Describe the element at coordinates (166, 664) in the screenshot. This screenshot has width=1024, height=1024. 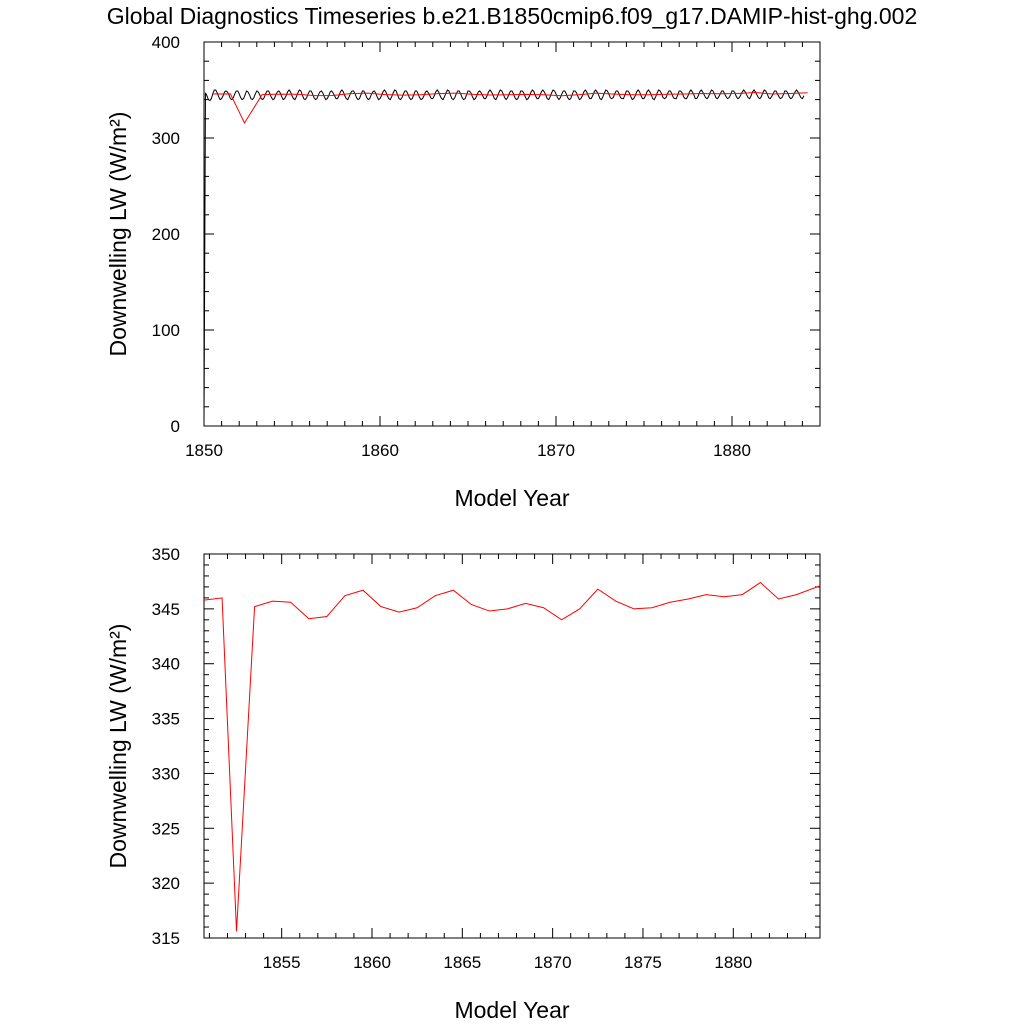
I see `y-tick-label: 340` at that location.